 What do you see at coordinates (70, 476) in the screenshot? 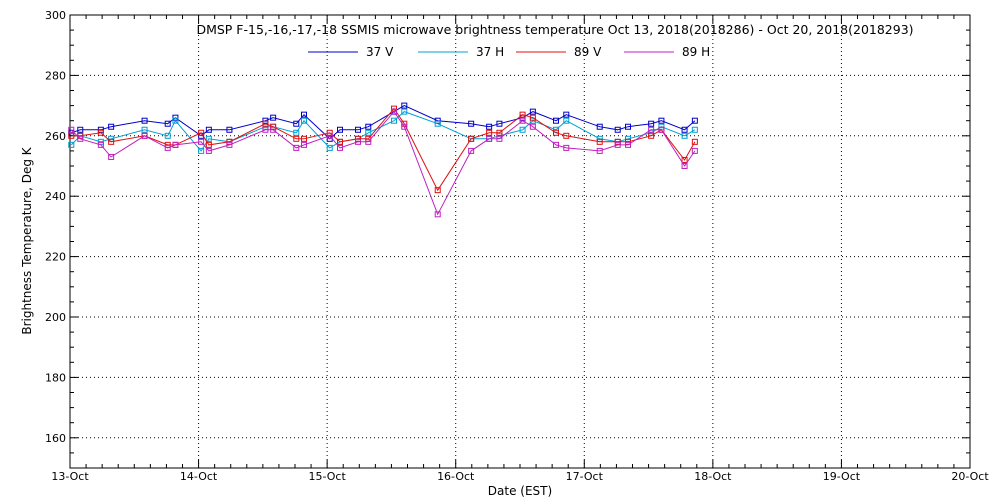
I see `x-tick-label: 13-Oct` at bounding box center [70, 476].